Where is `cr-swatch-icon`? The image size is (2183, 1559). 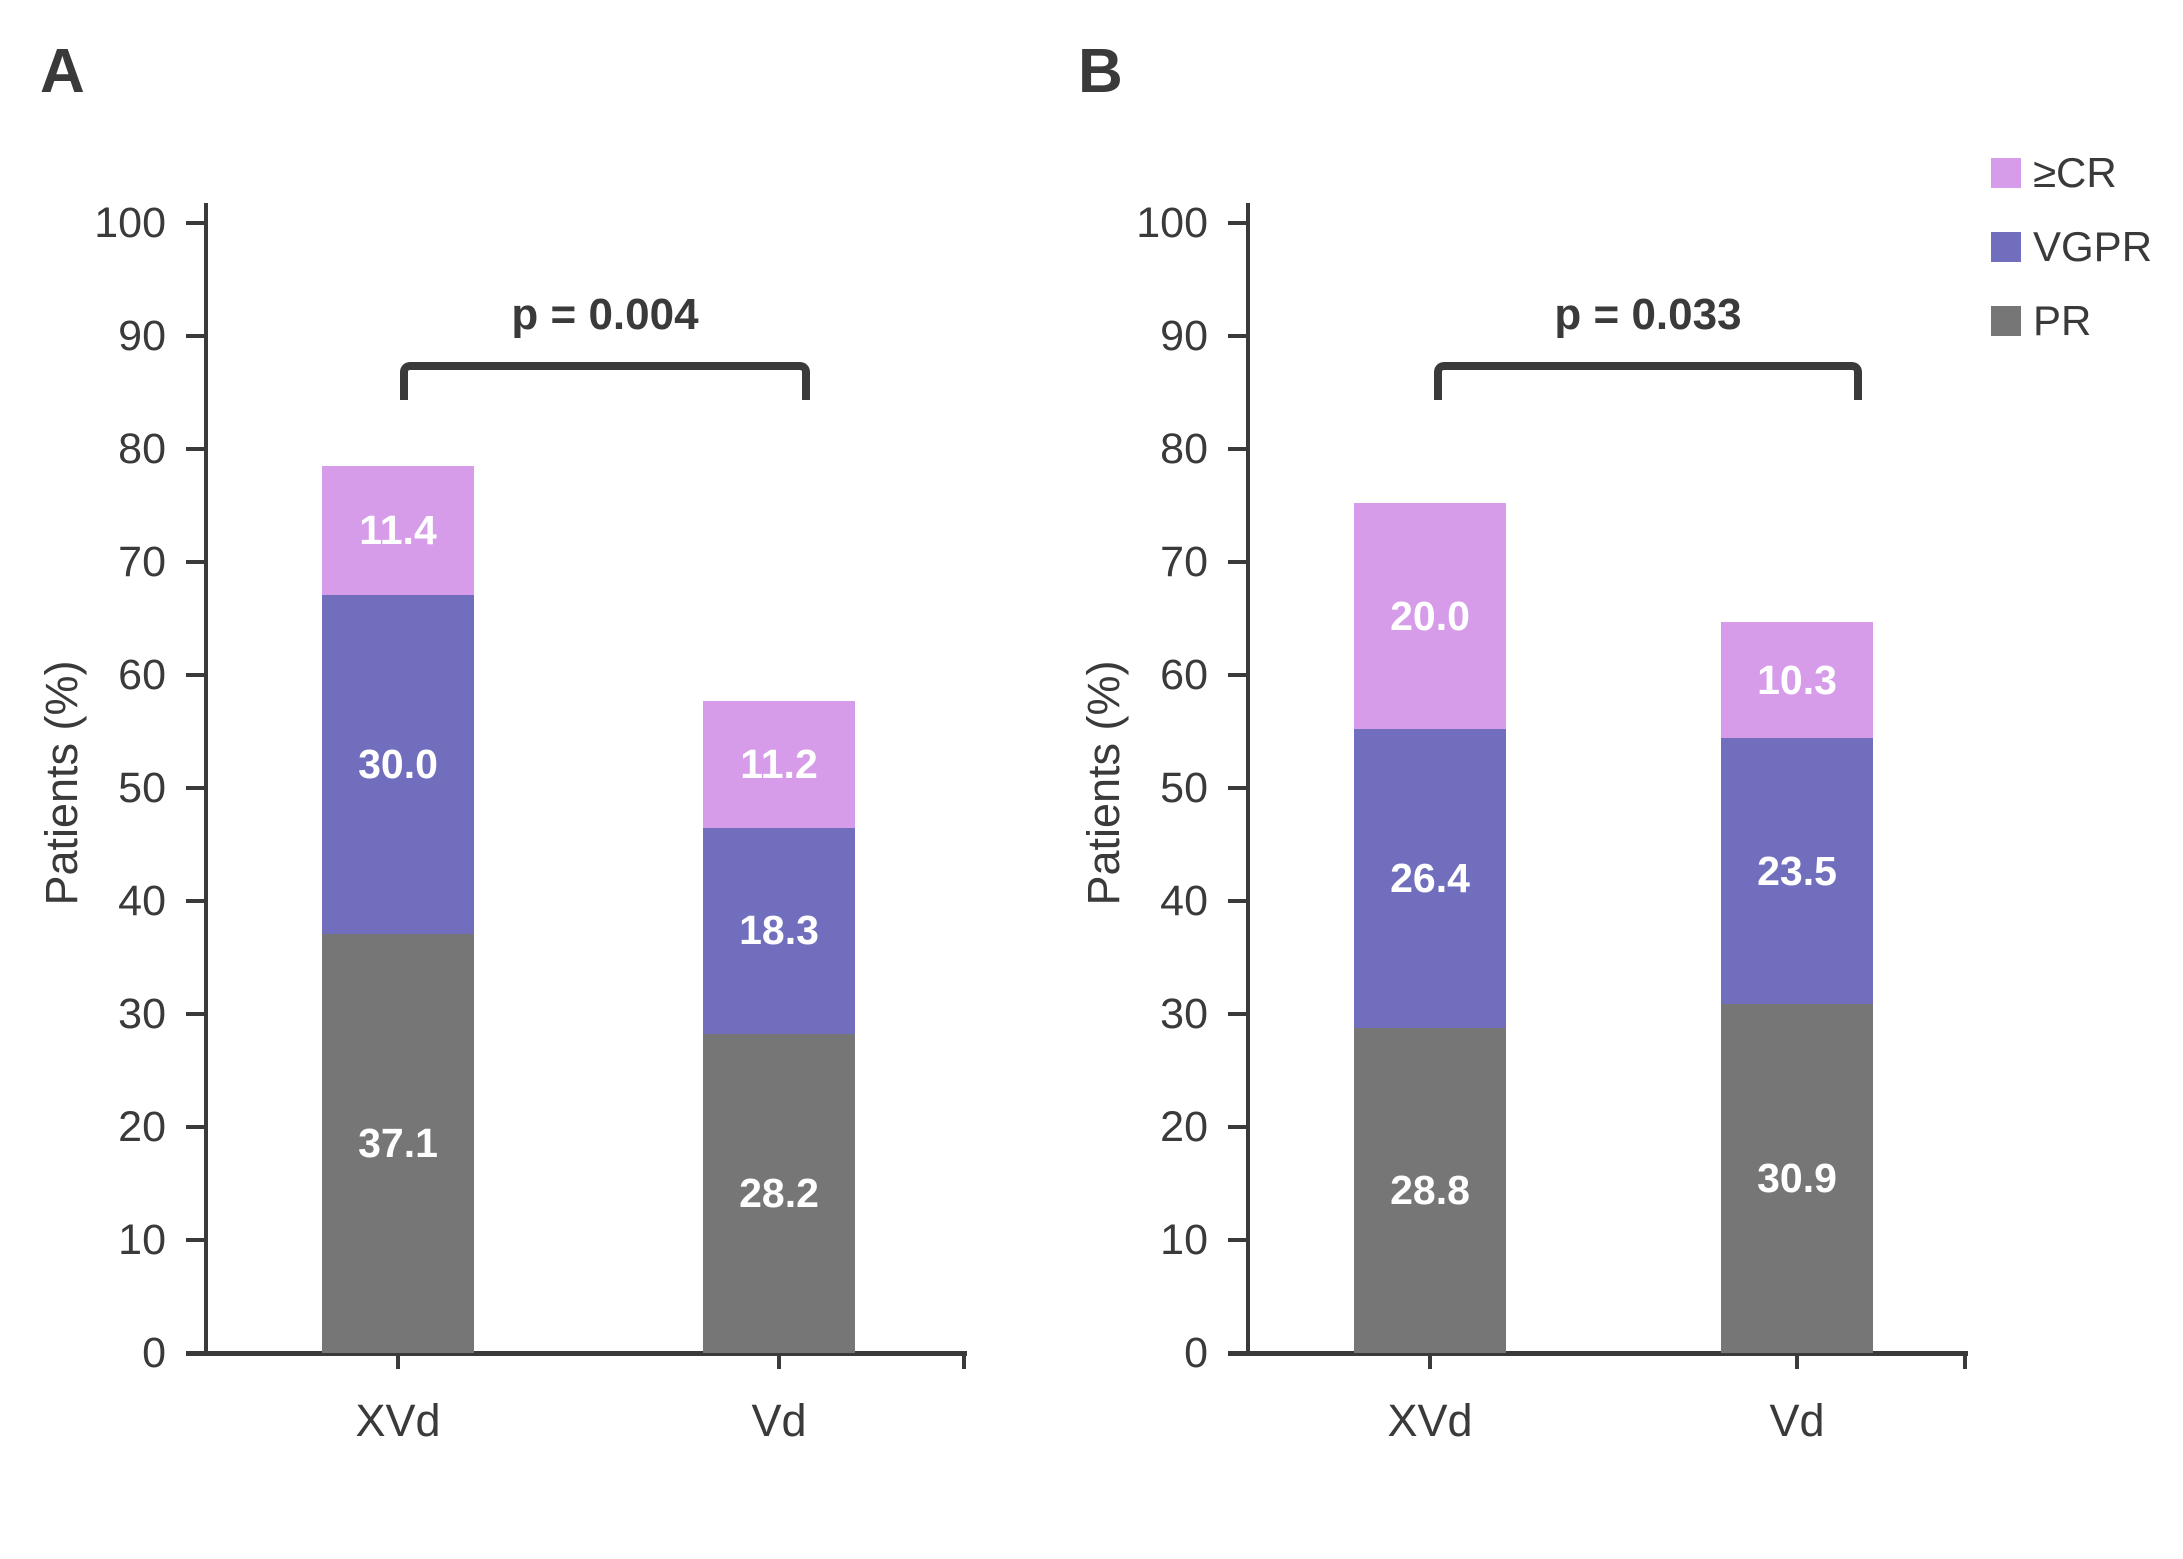
cr-swatch-icon is located at coordinates (2006, 173).